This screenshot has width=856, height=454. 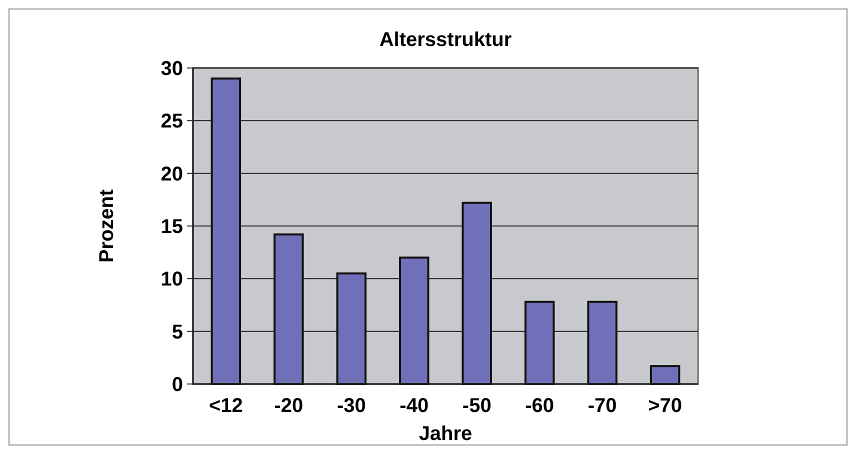 I want to click on y-tick-label: 5, so click(x=177, y=332).